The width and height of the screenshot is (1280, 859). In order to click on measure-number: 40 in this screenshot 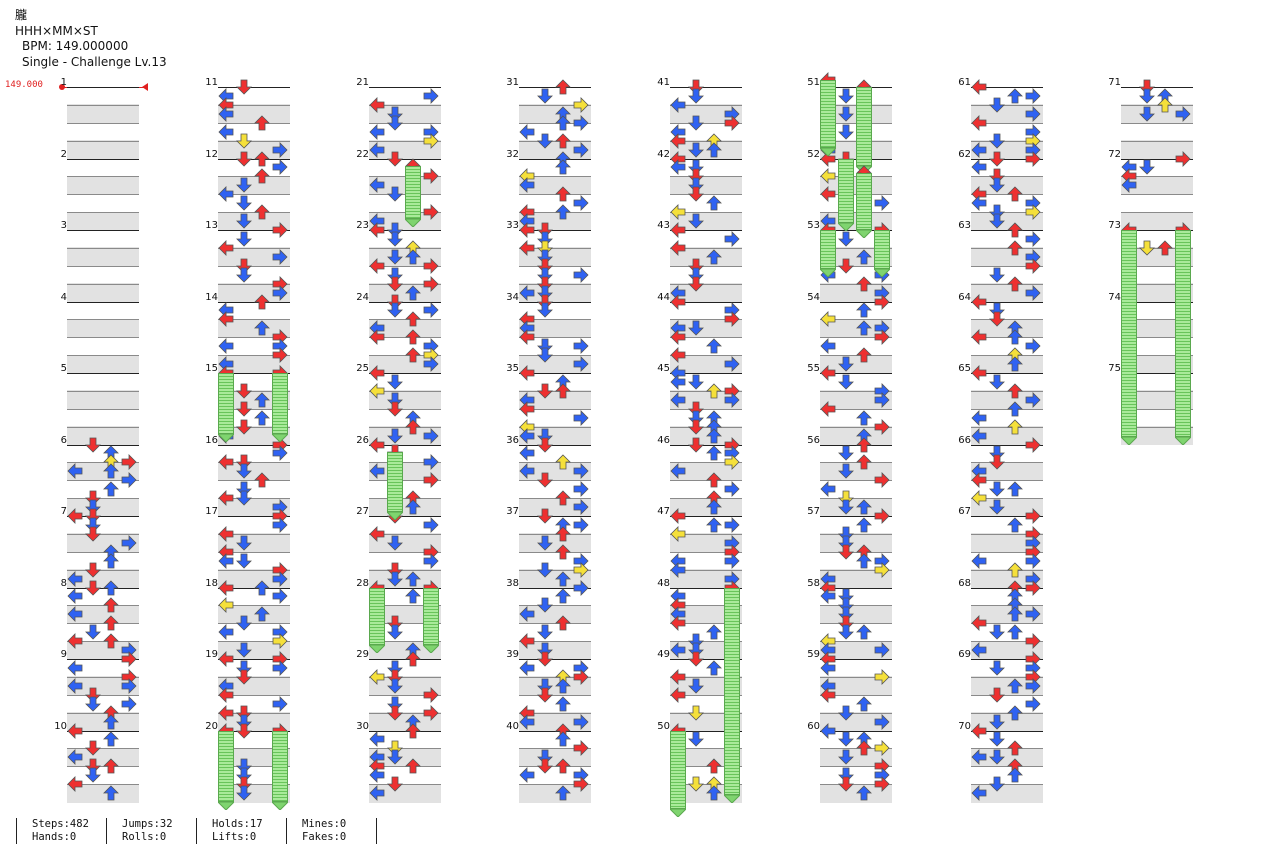, I will do `click(512, 726)`.